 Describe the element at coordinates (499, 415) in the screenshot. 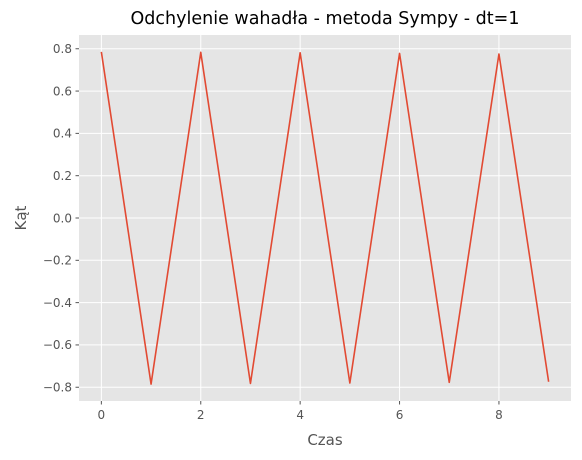

I see `x-tick-label: 8` at that location.